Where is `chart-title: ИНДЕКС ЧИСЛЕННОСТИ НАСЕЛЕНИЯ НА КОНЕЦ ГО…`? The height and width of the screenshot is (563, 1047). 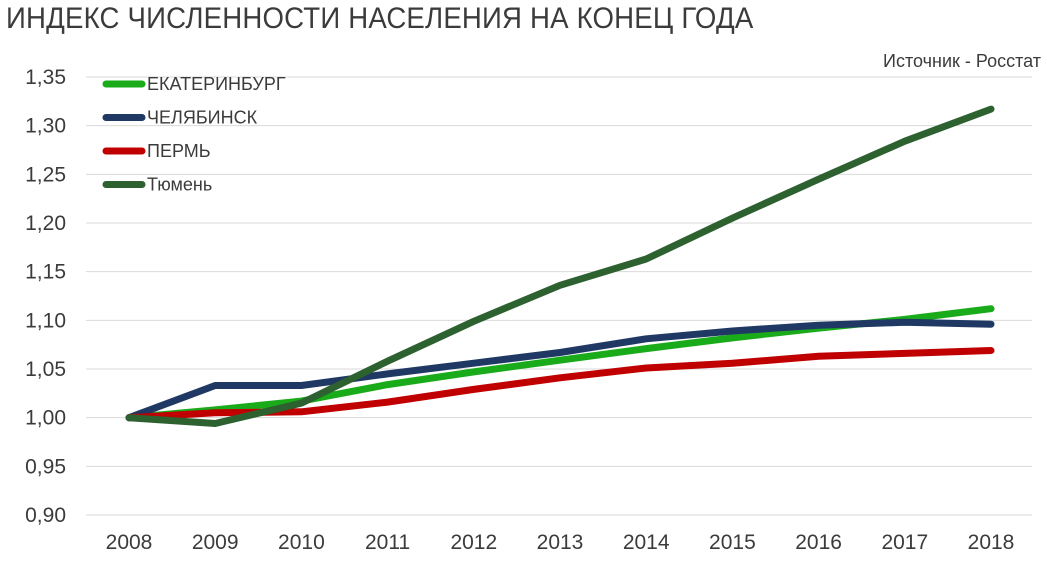
chart-title: ИНДЕКС ЧИСЛЕННОСТИ НАСЕЛЕНИЯ НА КОНЕЦ ГО… is located at coordinates (380, 18).